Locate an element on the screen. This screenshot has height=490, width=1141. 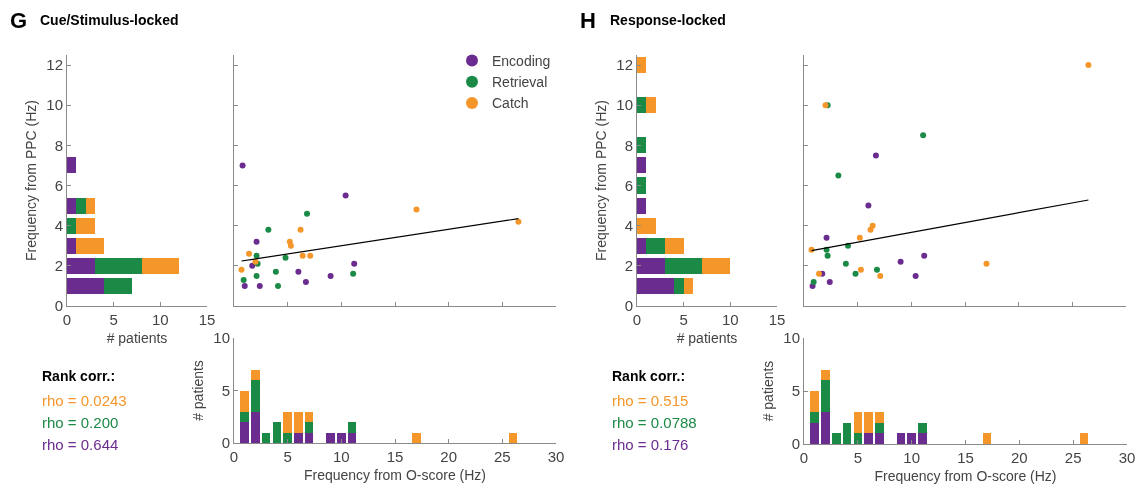
text: H is located at coordinates (588, 20).